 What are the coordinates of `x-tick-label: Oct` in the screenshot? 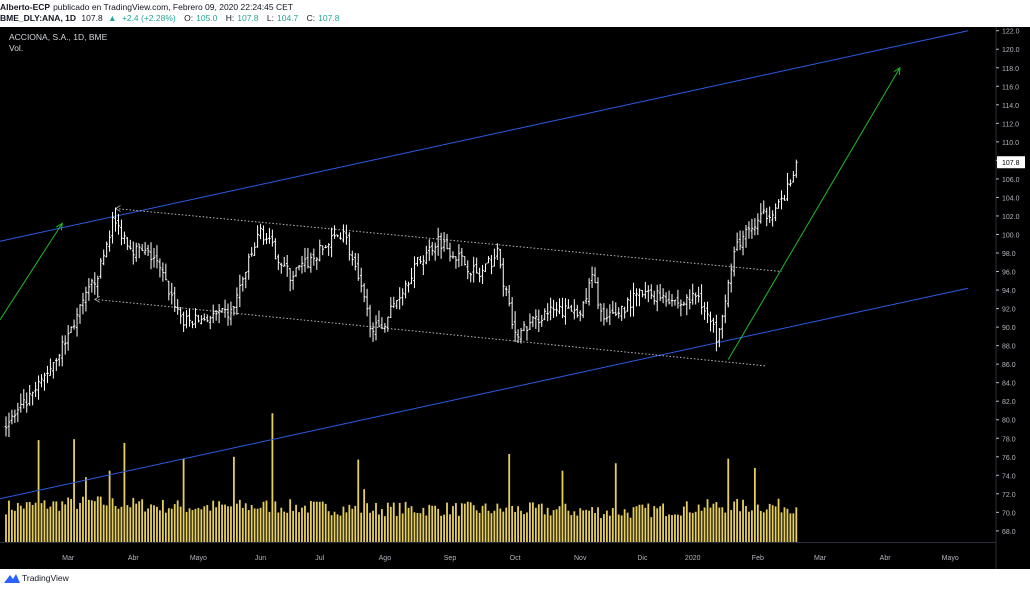 It's located at (515, 558).